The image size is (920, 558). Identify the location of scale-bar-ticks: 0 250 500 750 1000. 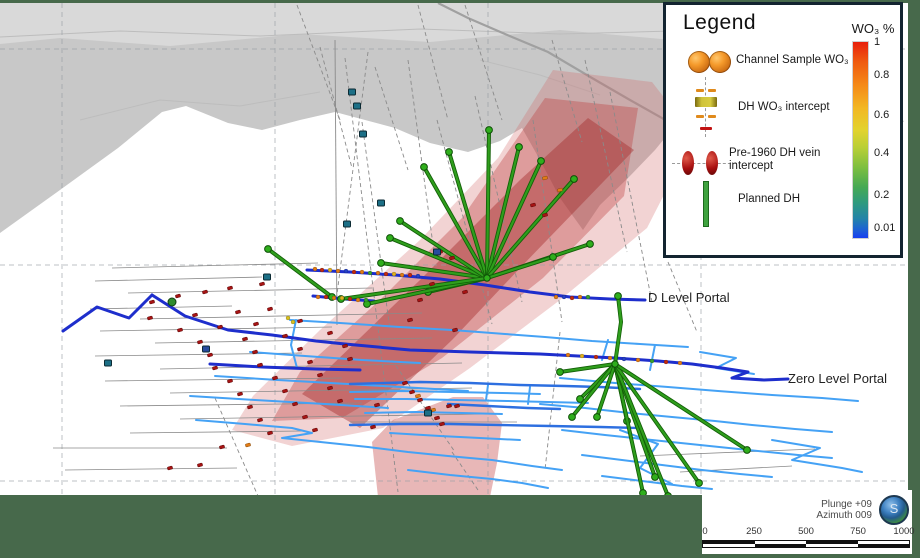
(808, 532).